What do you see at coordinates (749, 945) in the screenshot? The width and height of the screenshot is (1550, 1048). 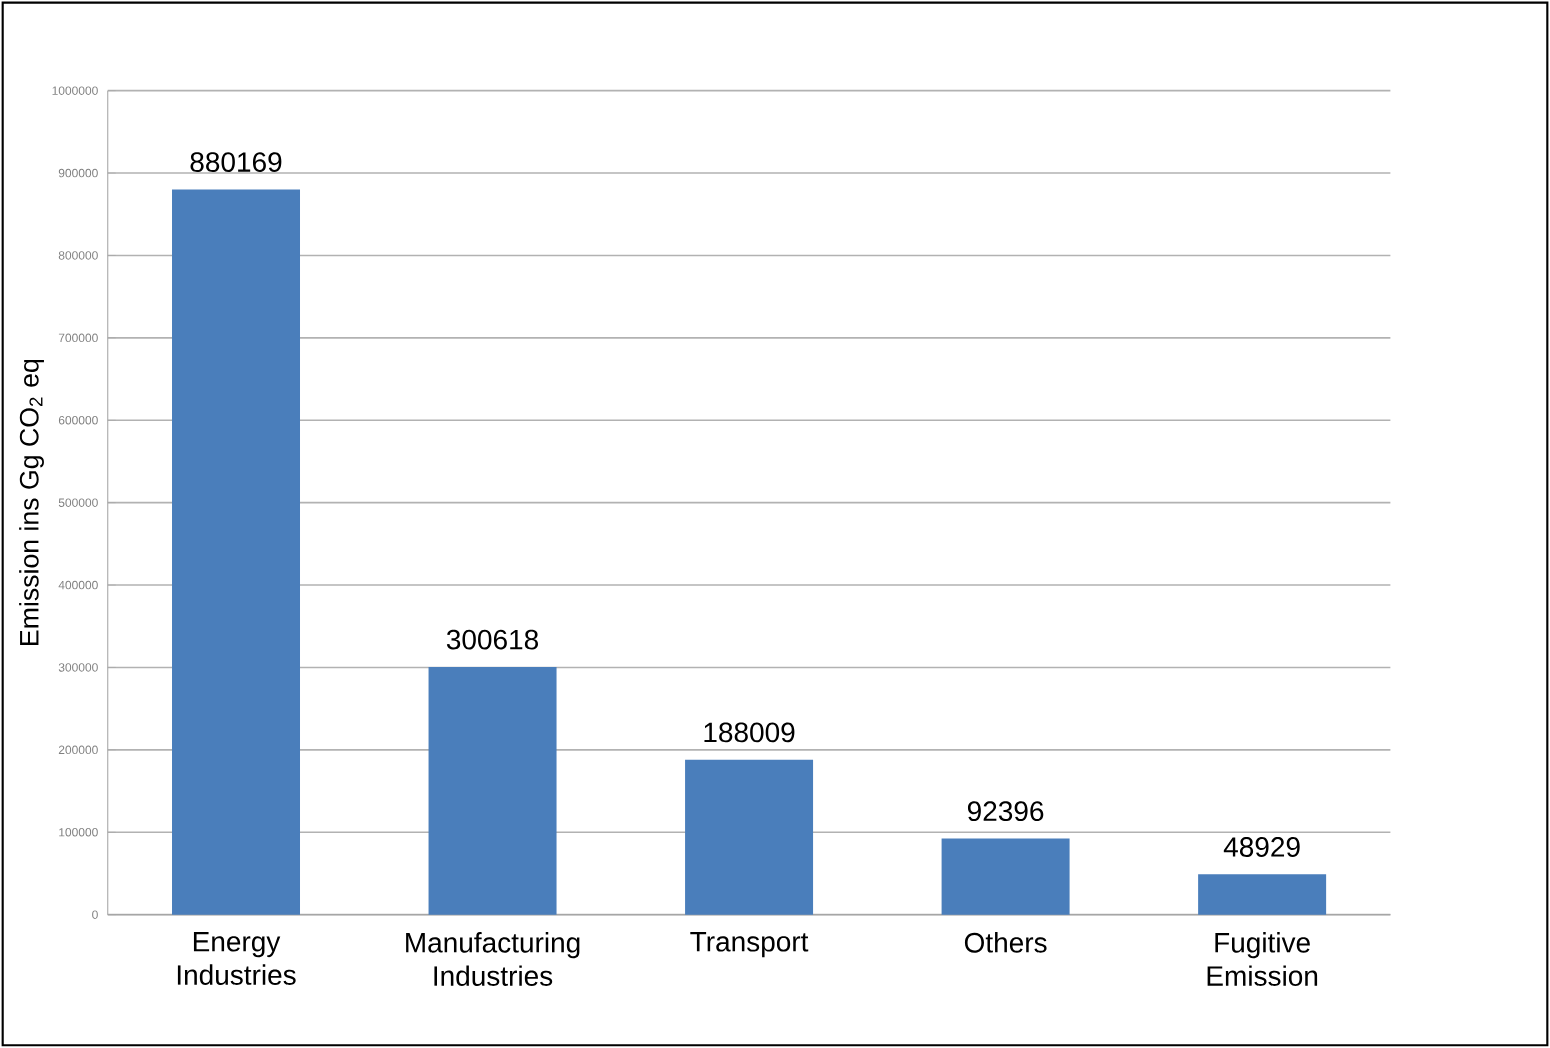 I see `x-tick-label: Transport` at bounding box center [749, 945].